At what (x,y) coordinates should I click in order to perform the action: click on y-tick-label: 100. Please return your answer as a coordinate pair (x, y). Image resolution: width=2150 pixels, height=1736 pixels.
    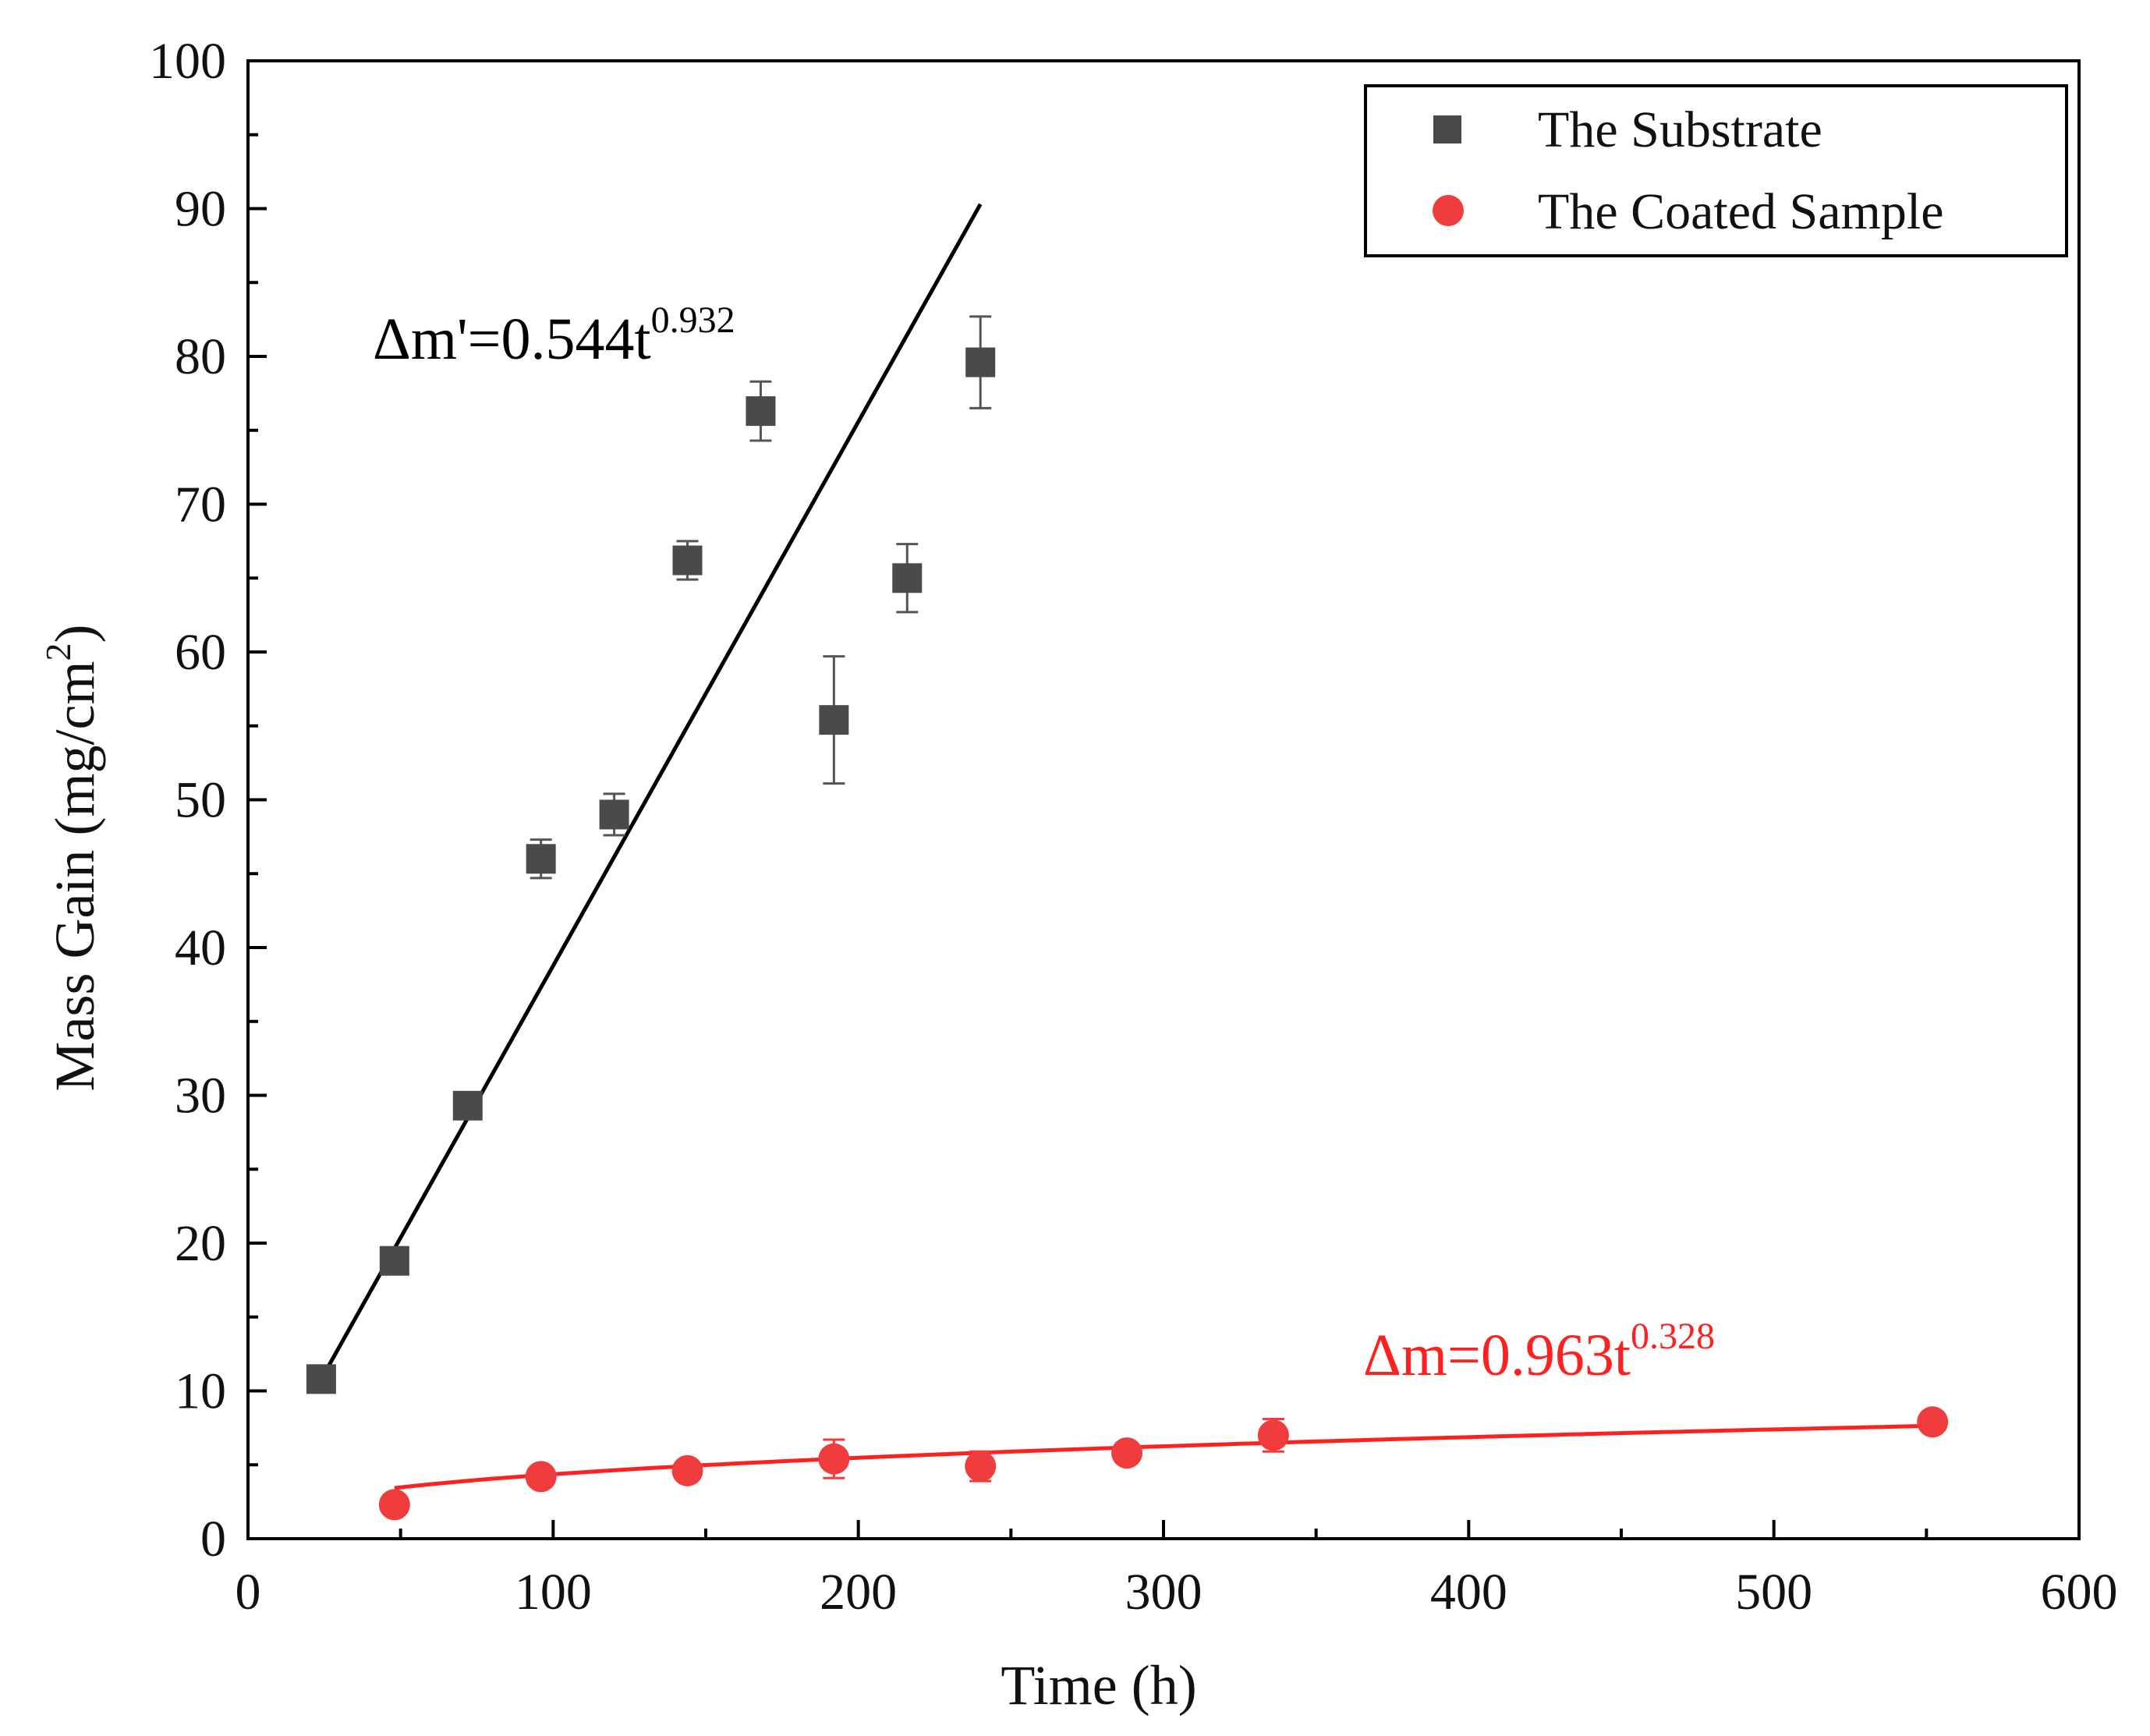
    Looking at the image, I should click on (188, 62).